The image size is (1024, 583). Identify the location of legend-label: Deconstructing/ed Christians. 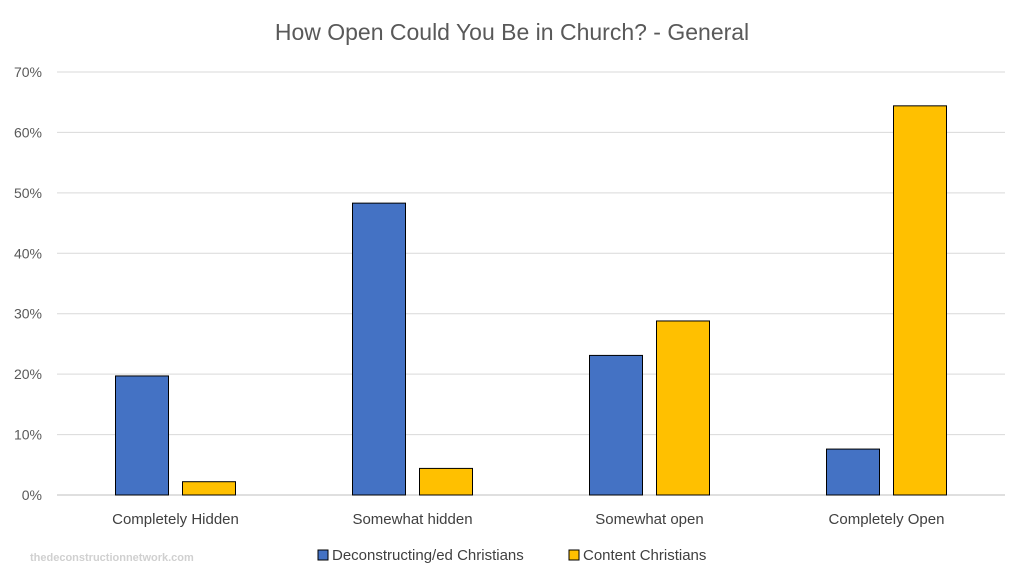
(428, 555).